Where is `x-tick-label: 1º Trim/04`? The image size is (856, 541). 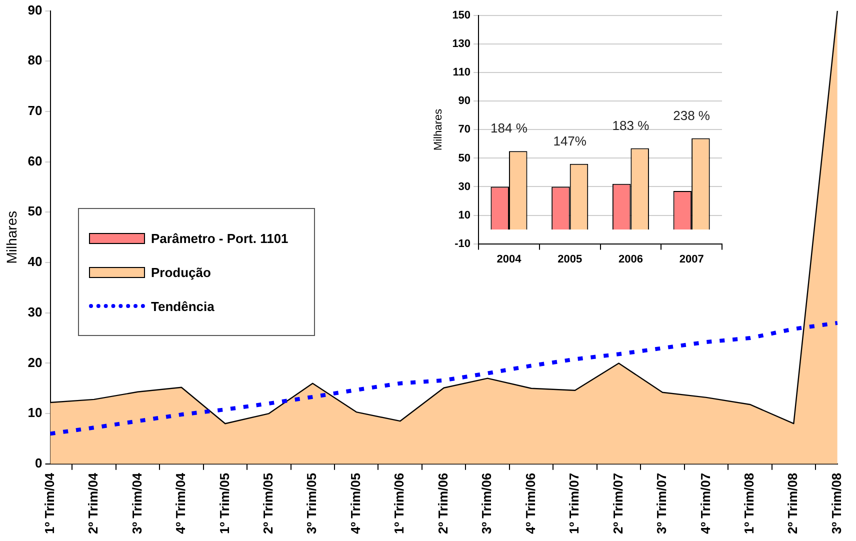
x-tick-label: 1º Trim/04 is located at coordinates (49, 503).